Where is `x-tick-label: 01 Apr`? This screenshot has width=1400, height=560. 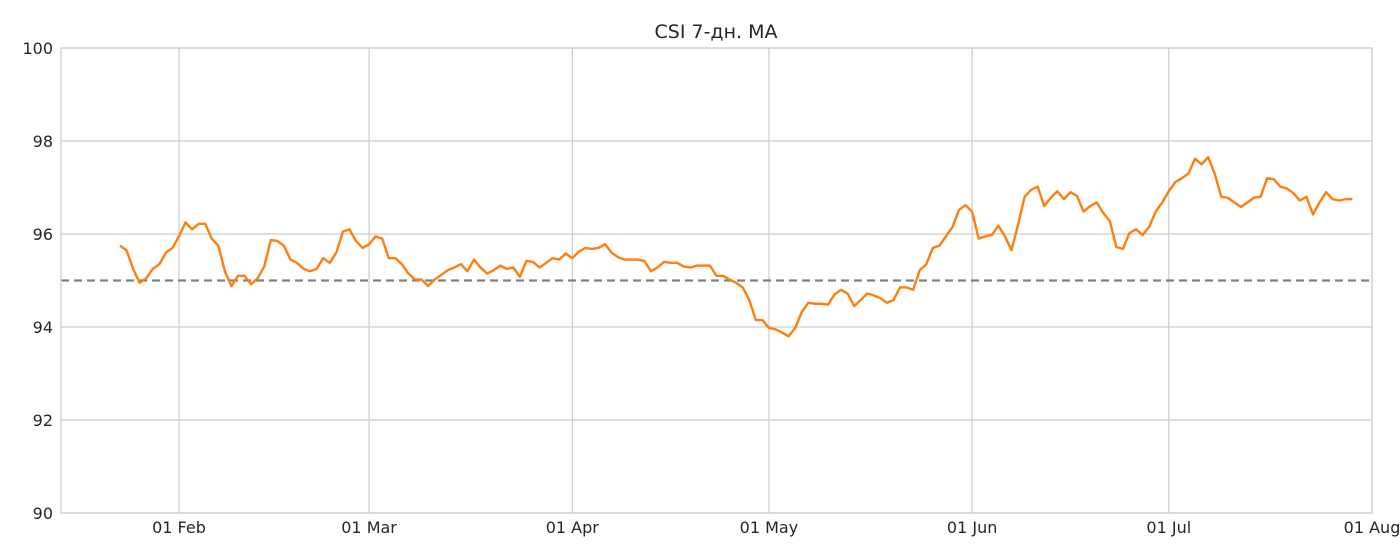 x-tick-label: 01 Apr is located at coordinates (573, 527).